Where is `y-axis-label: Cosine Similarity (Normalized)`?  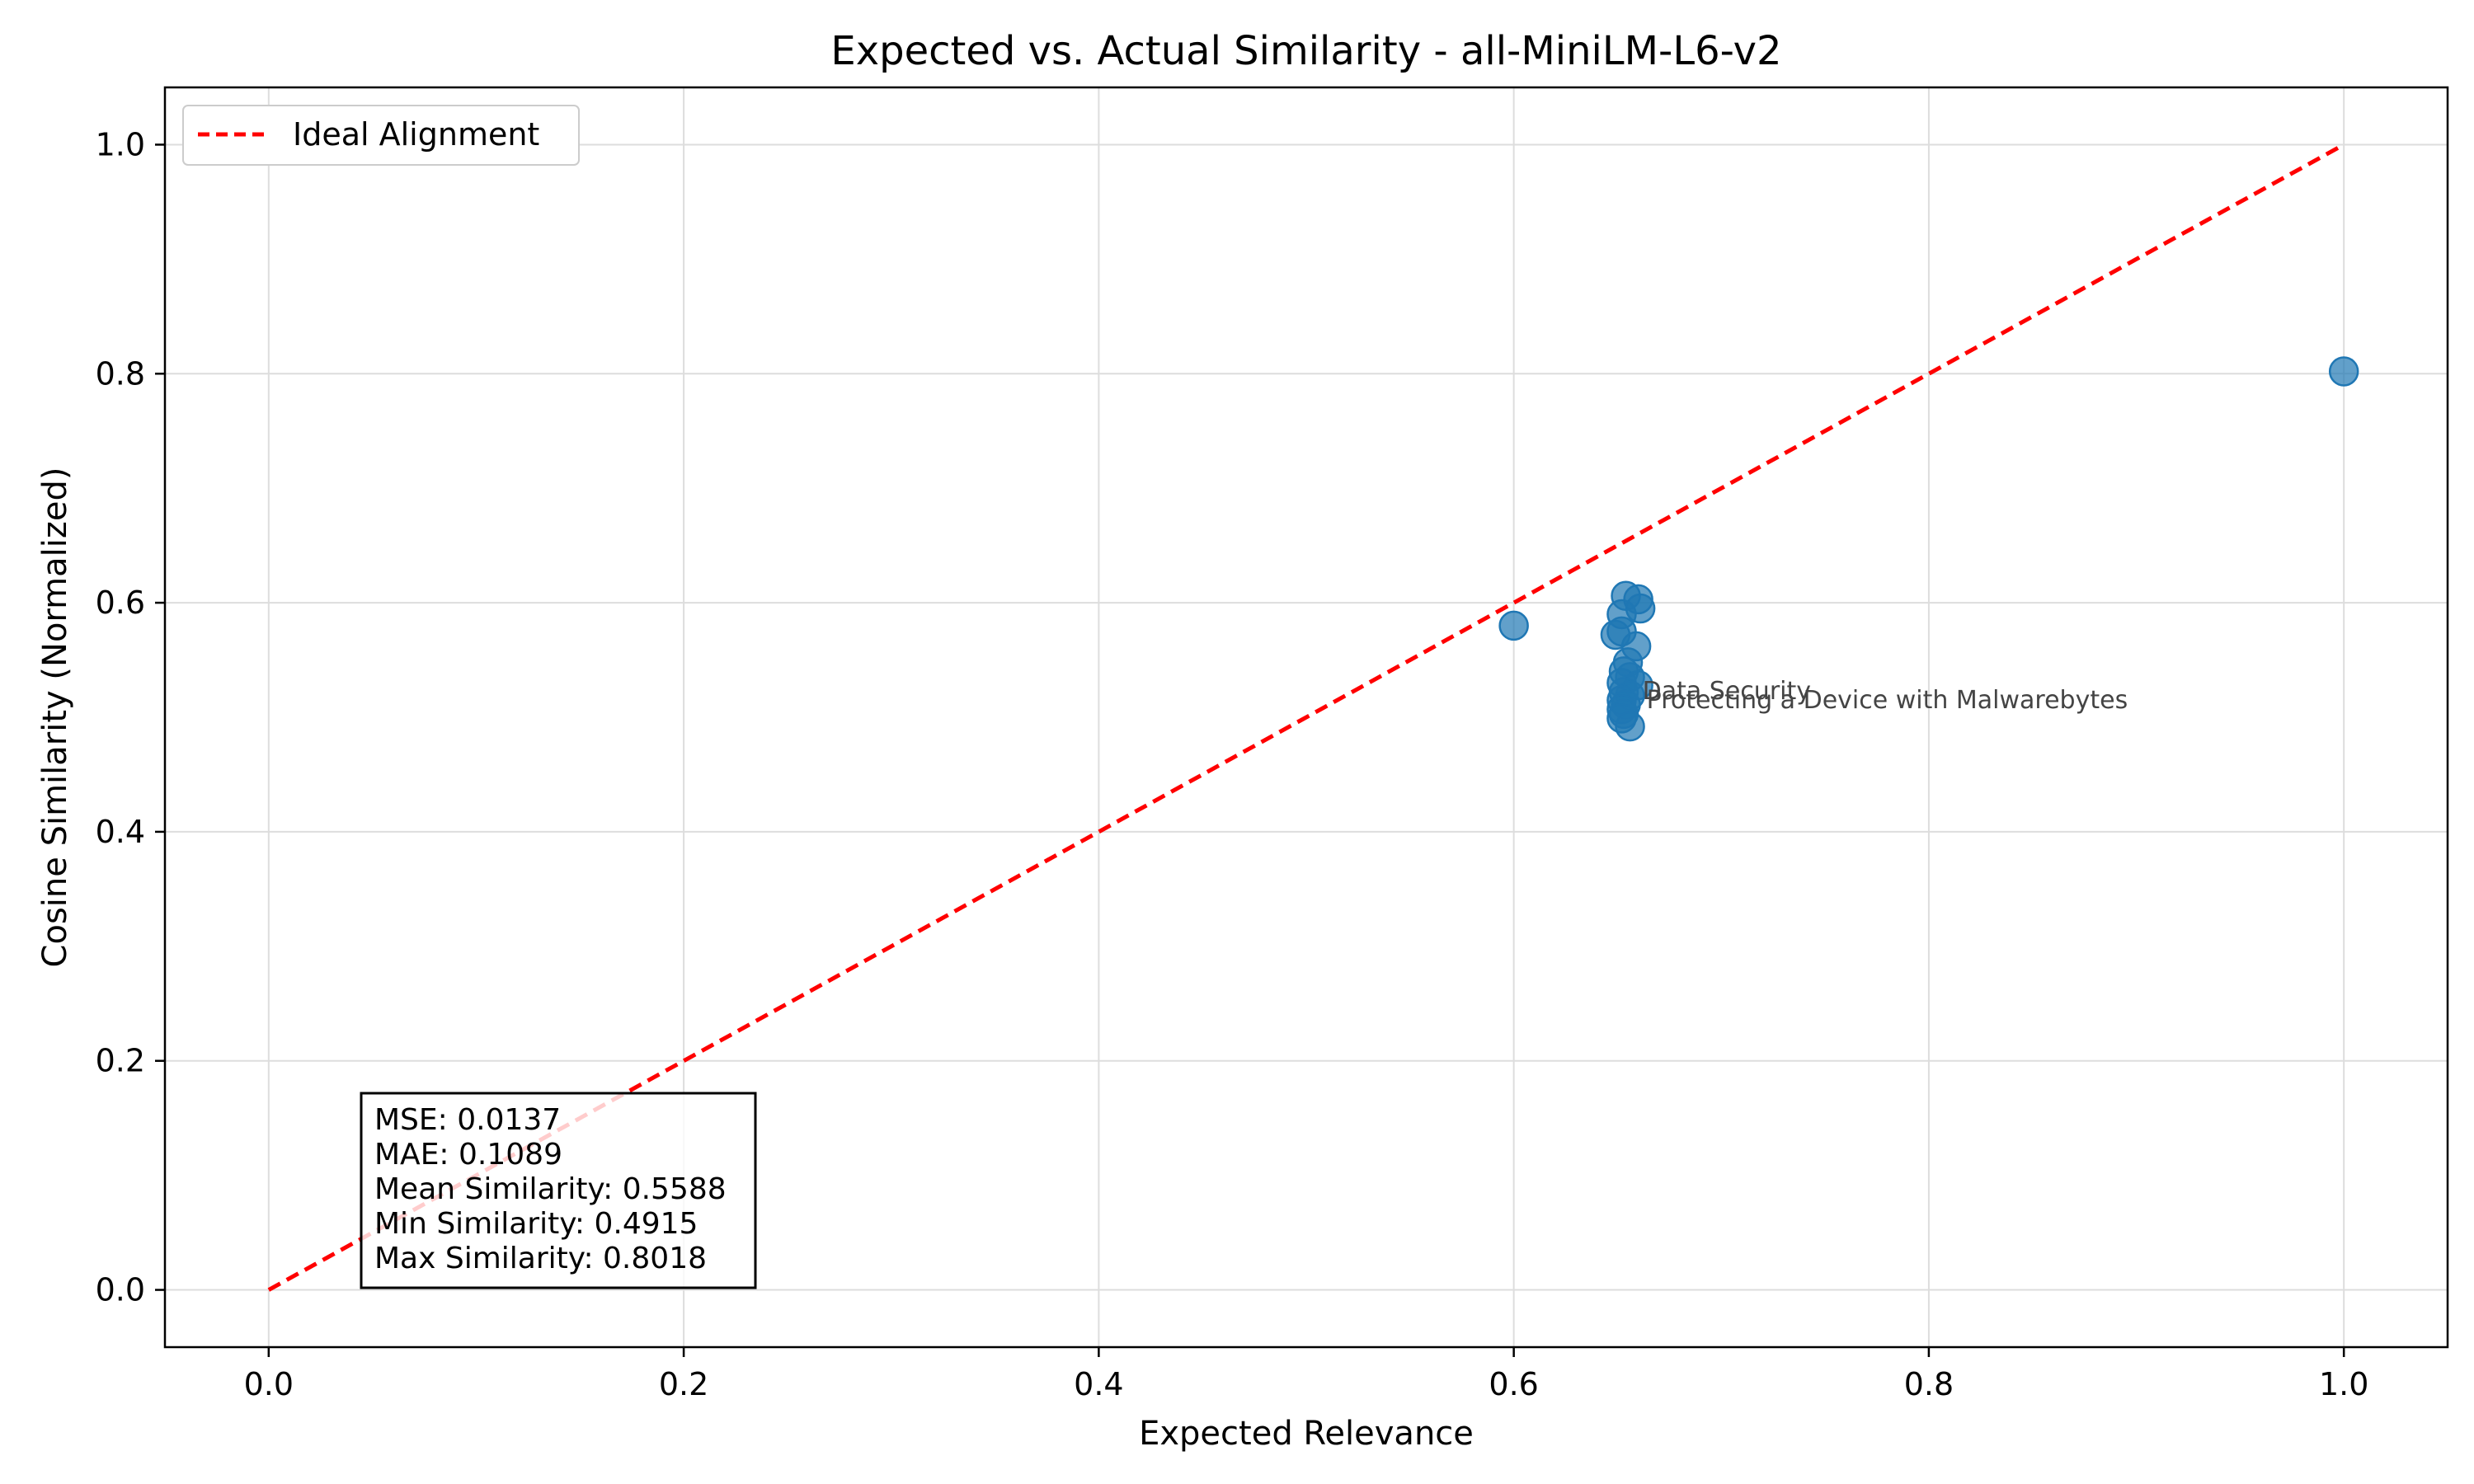
y-axis-label: Cosine Similarity (Normalized) is located at coordinates (55, 717).